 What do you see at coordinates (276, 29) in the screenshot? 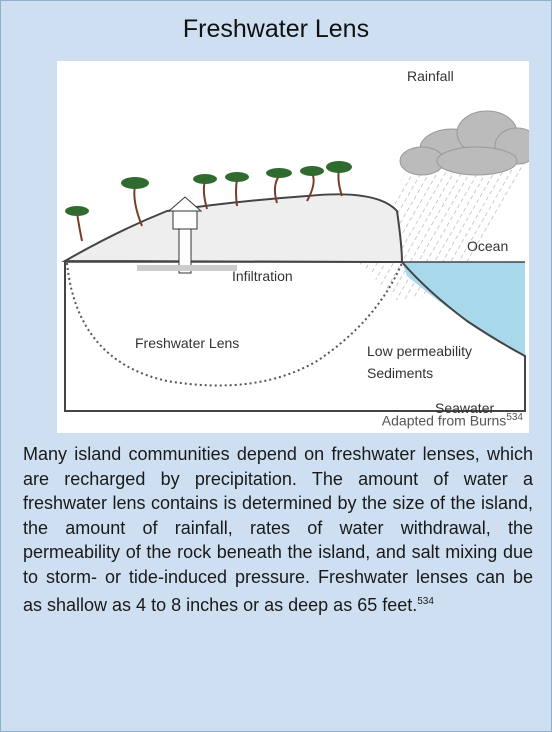
I see `title: Freshwater Lens` at bounding box center [276, 29].